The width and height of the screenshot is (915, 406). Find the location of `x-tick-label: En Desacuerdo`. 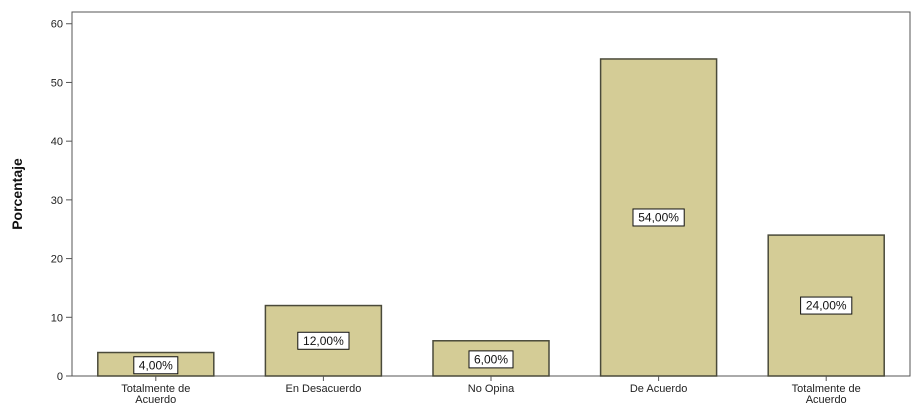

x-tick-label: En Desacuerdo is located at coordinates (323, 389).